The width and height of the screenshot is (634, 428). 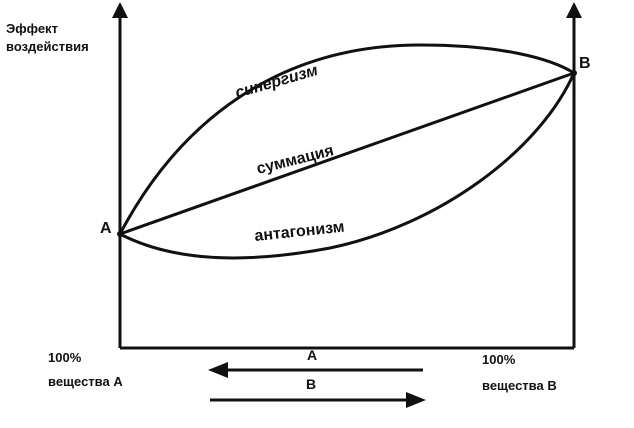 I want to click on arrow-right, so click(x=318, y=400).